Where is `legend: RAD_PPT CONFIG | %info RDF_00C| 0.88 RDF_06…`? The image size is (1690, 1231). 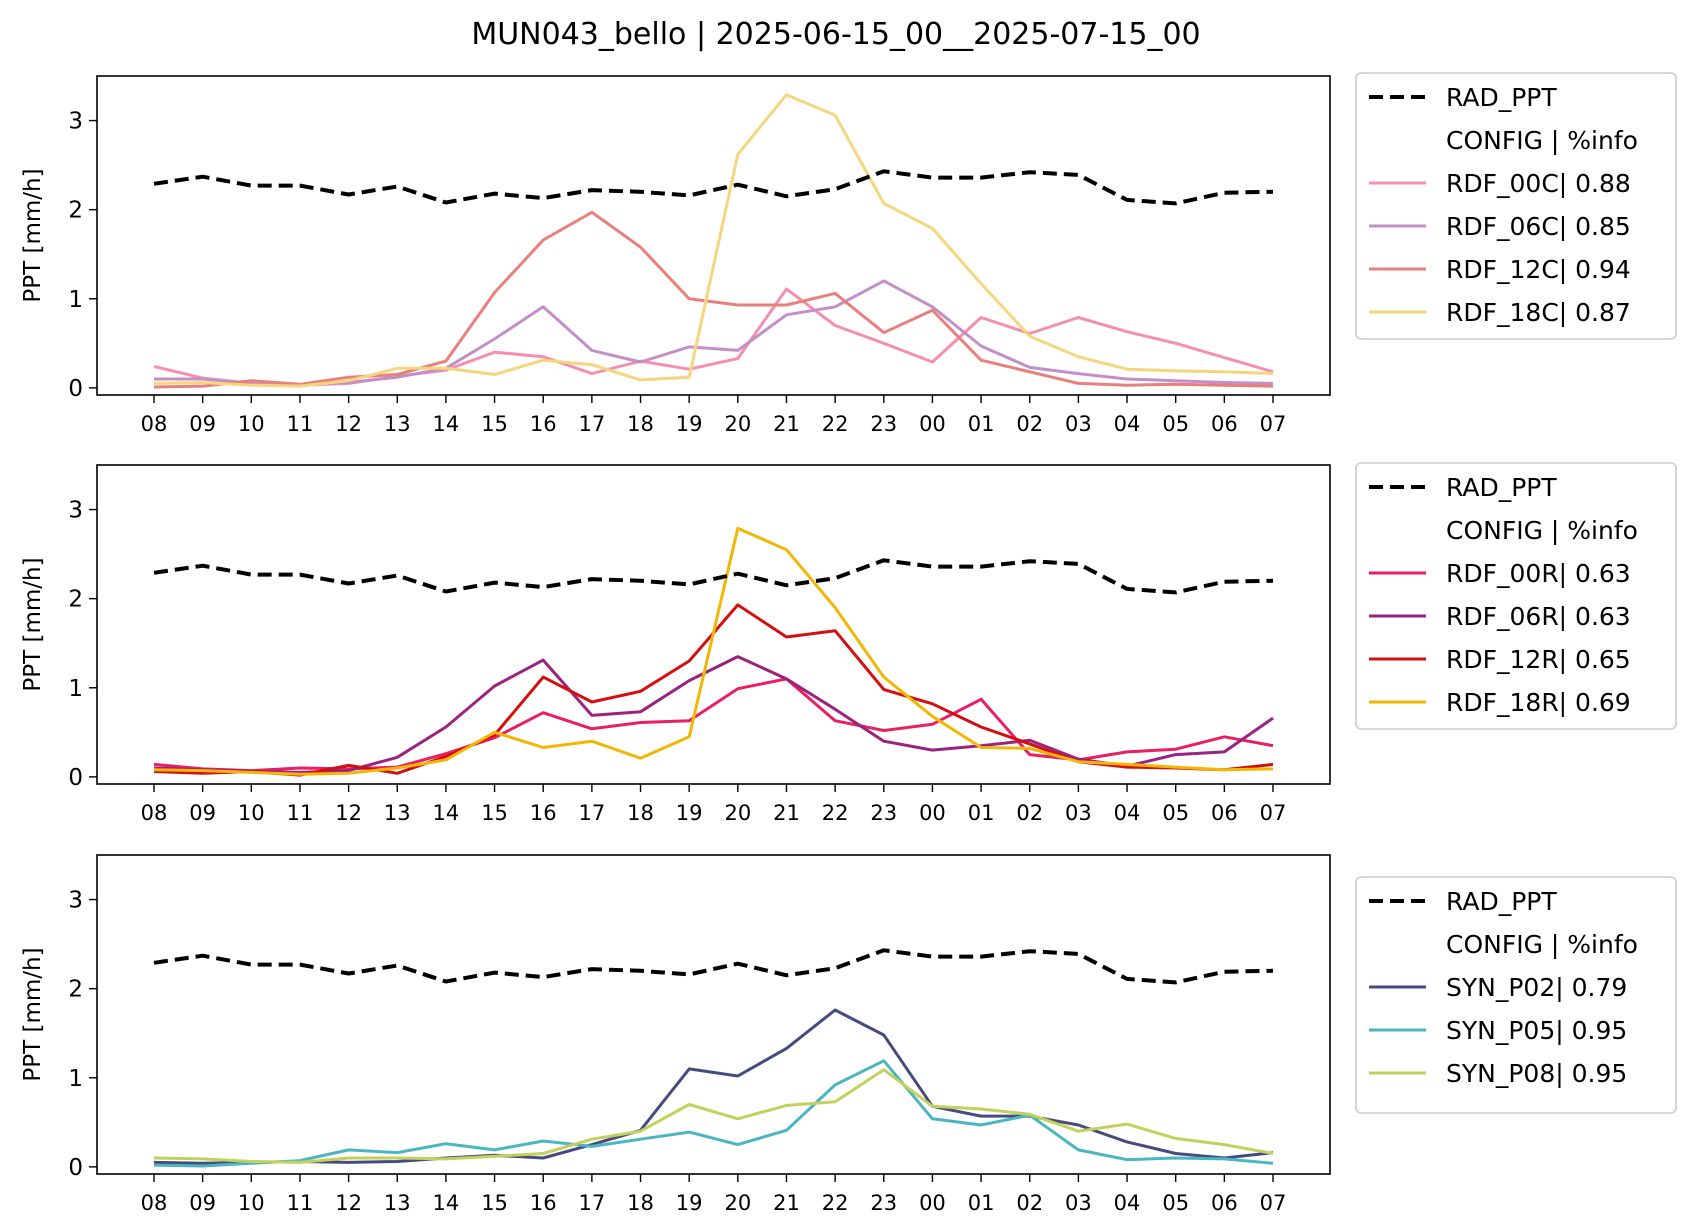 legend: RAD_PPT CONFIG | %info RDF_00C| 0.88 RDF_06… is located at coordinates (1516, 206).